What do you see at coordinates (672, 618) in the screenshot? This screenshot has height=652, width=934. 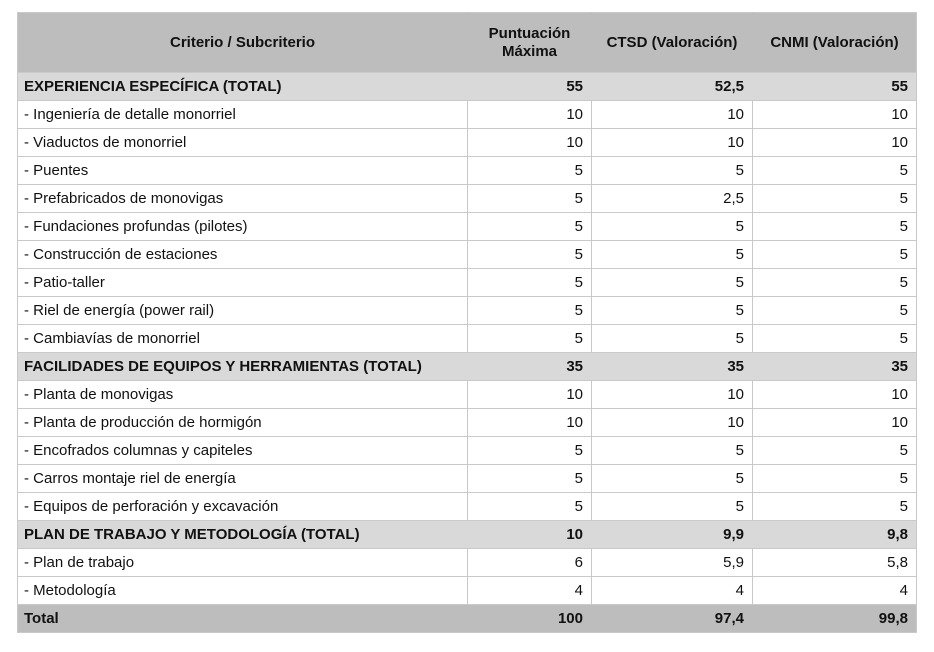 I see `ctsd-value-cell: 97,4` at bounding box center [672, 618].